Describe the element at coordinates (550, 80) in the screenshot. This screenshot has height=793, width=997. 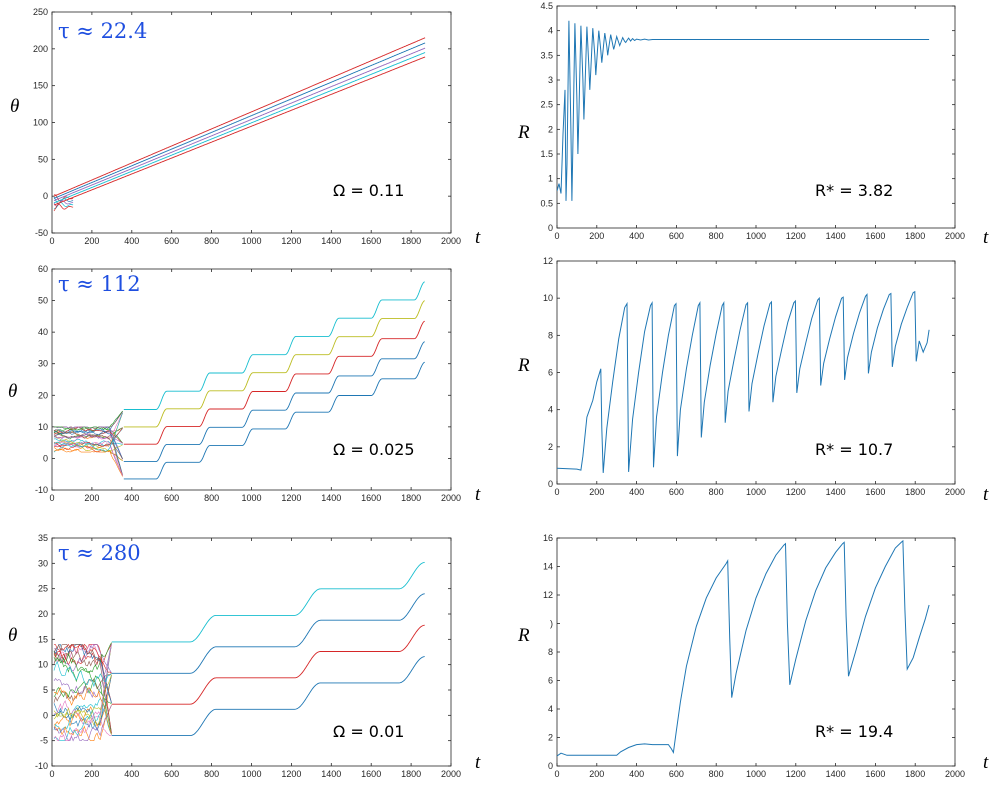
I see `y-tick-label: 3` at that location.